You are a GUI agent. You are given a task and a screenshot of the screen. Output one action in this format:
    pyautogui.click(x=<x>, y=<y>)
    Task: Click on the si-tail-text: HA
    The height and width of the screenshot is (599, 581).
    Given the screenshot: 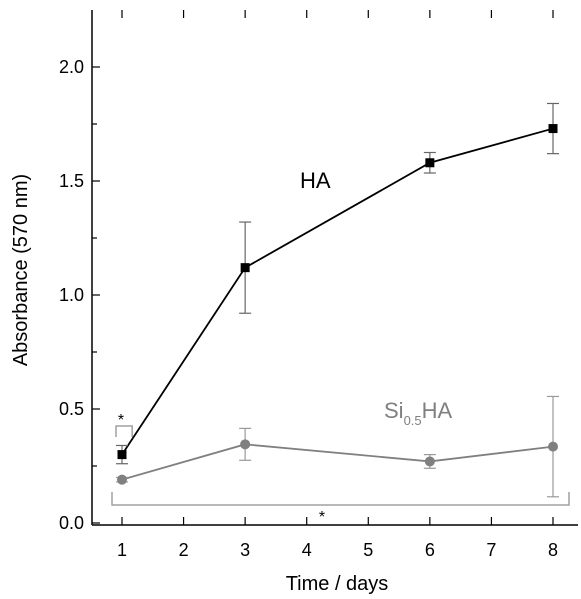 What is the action you would take?
    pyautogui.click(x=437, y=410)
    